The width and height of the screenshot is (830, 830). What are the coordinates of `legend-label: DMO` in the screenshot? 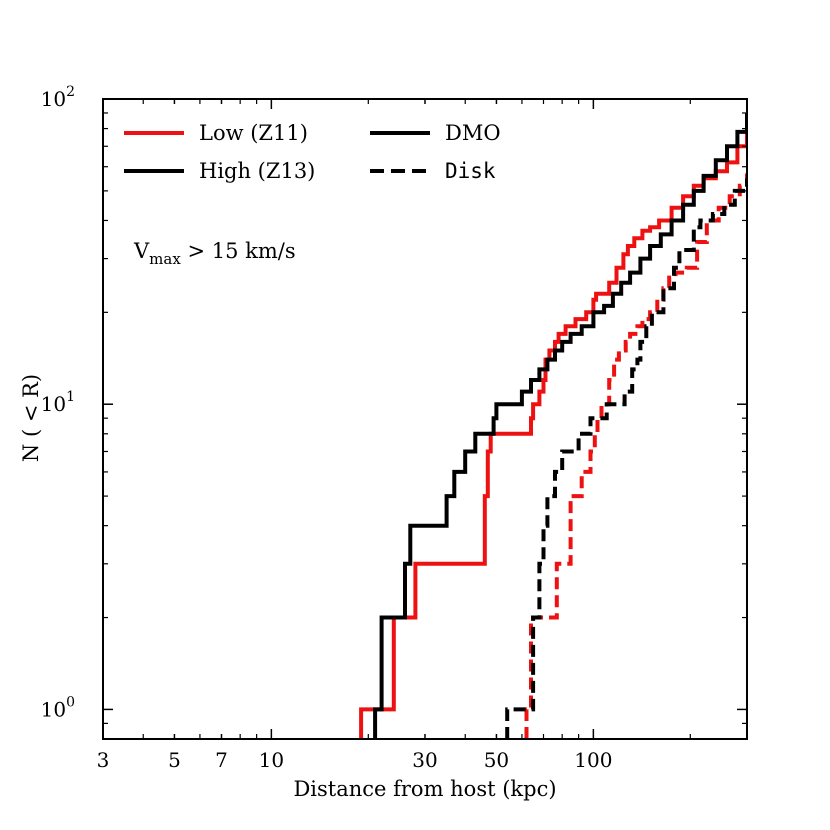 It's located at (473, 133).